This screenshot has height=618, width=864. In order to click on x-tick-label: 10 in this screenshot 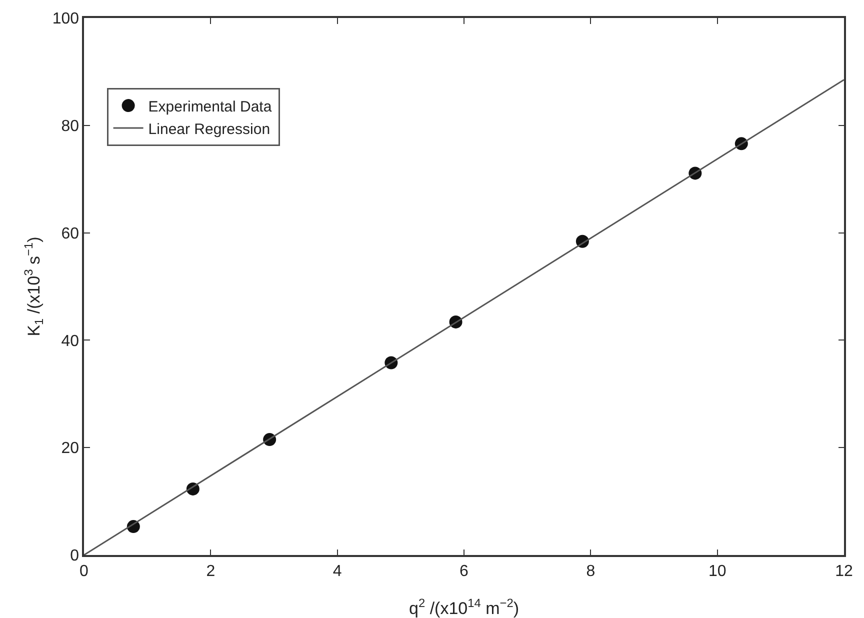, I will do `click(717, 571)`.